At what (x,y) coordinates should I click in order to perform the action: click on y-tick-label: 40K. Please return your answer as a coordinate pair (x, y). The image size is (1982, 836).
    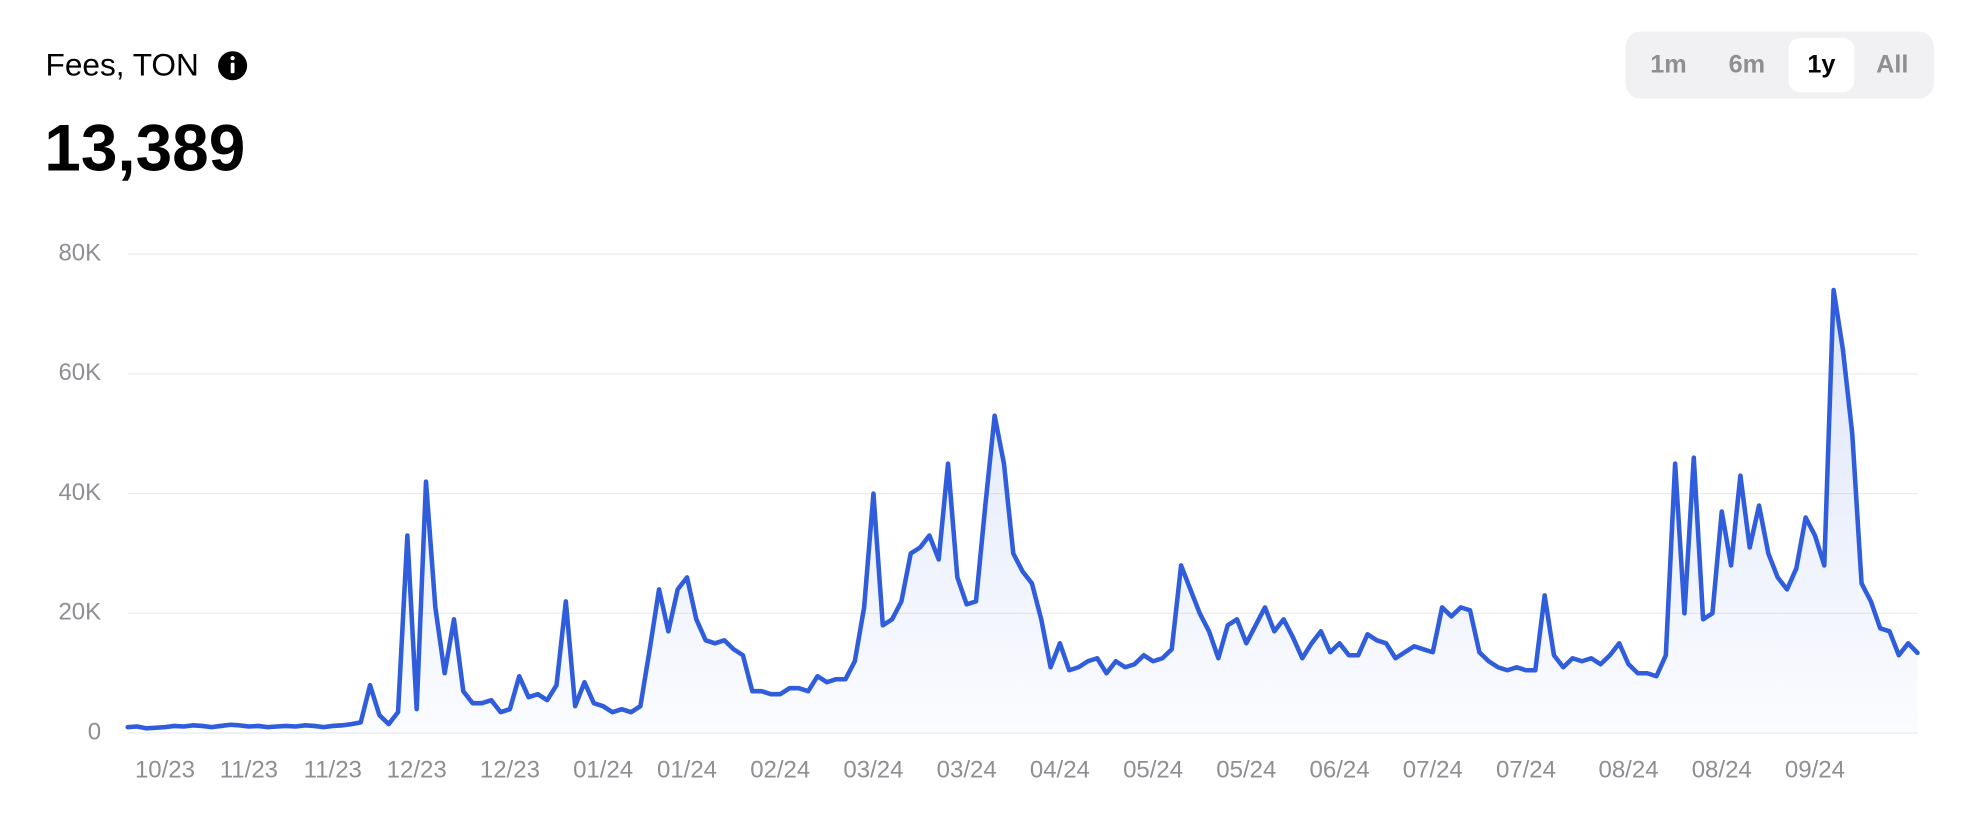
    Looking at the image, I should click on (79, 492).